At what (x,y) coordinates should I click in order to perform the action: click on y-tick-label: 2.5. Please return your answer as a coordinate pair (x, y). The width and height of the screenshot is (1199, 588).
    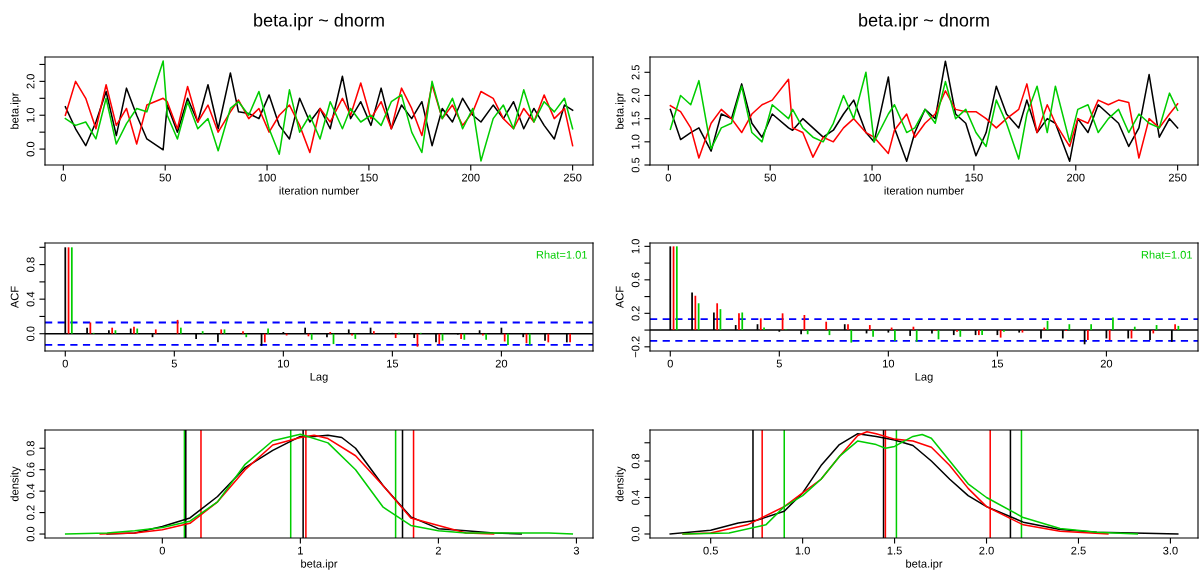
    Looking at the image, I should click on (635, 72).